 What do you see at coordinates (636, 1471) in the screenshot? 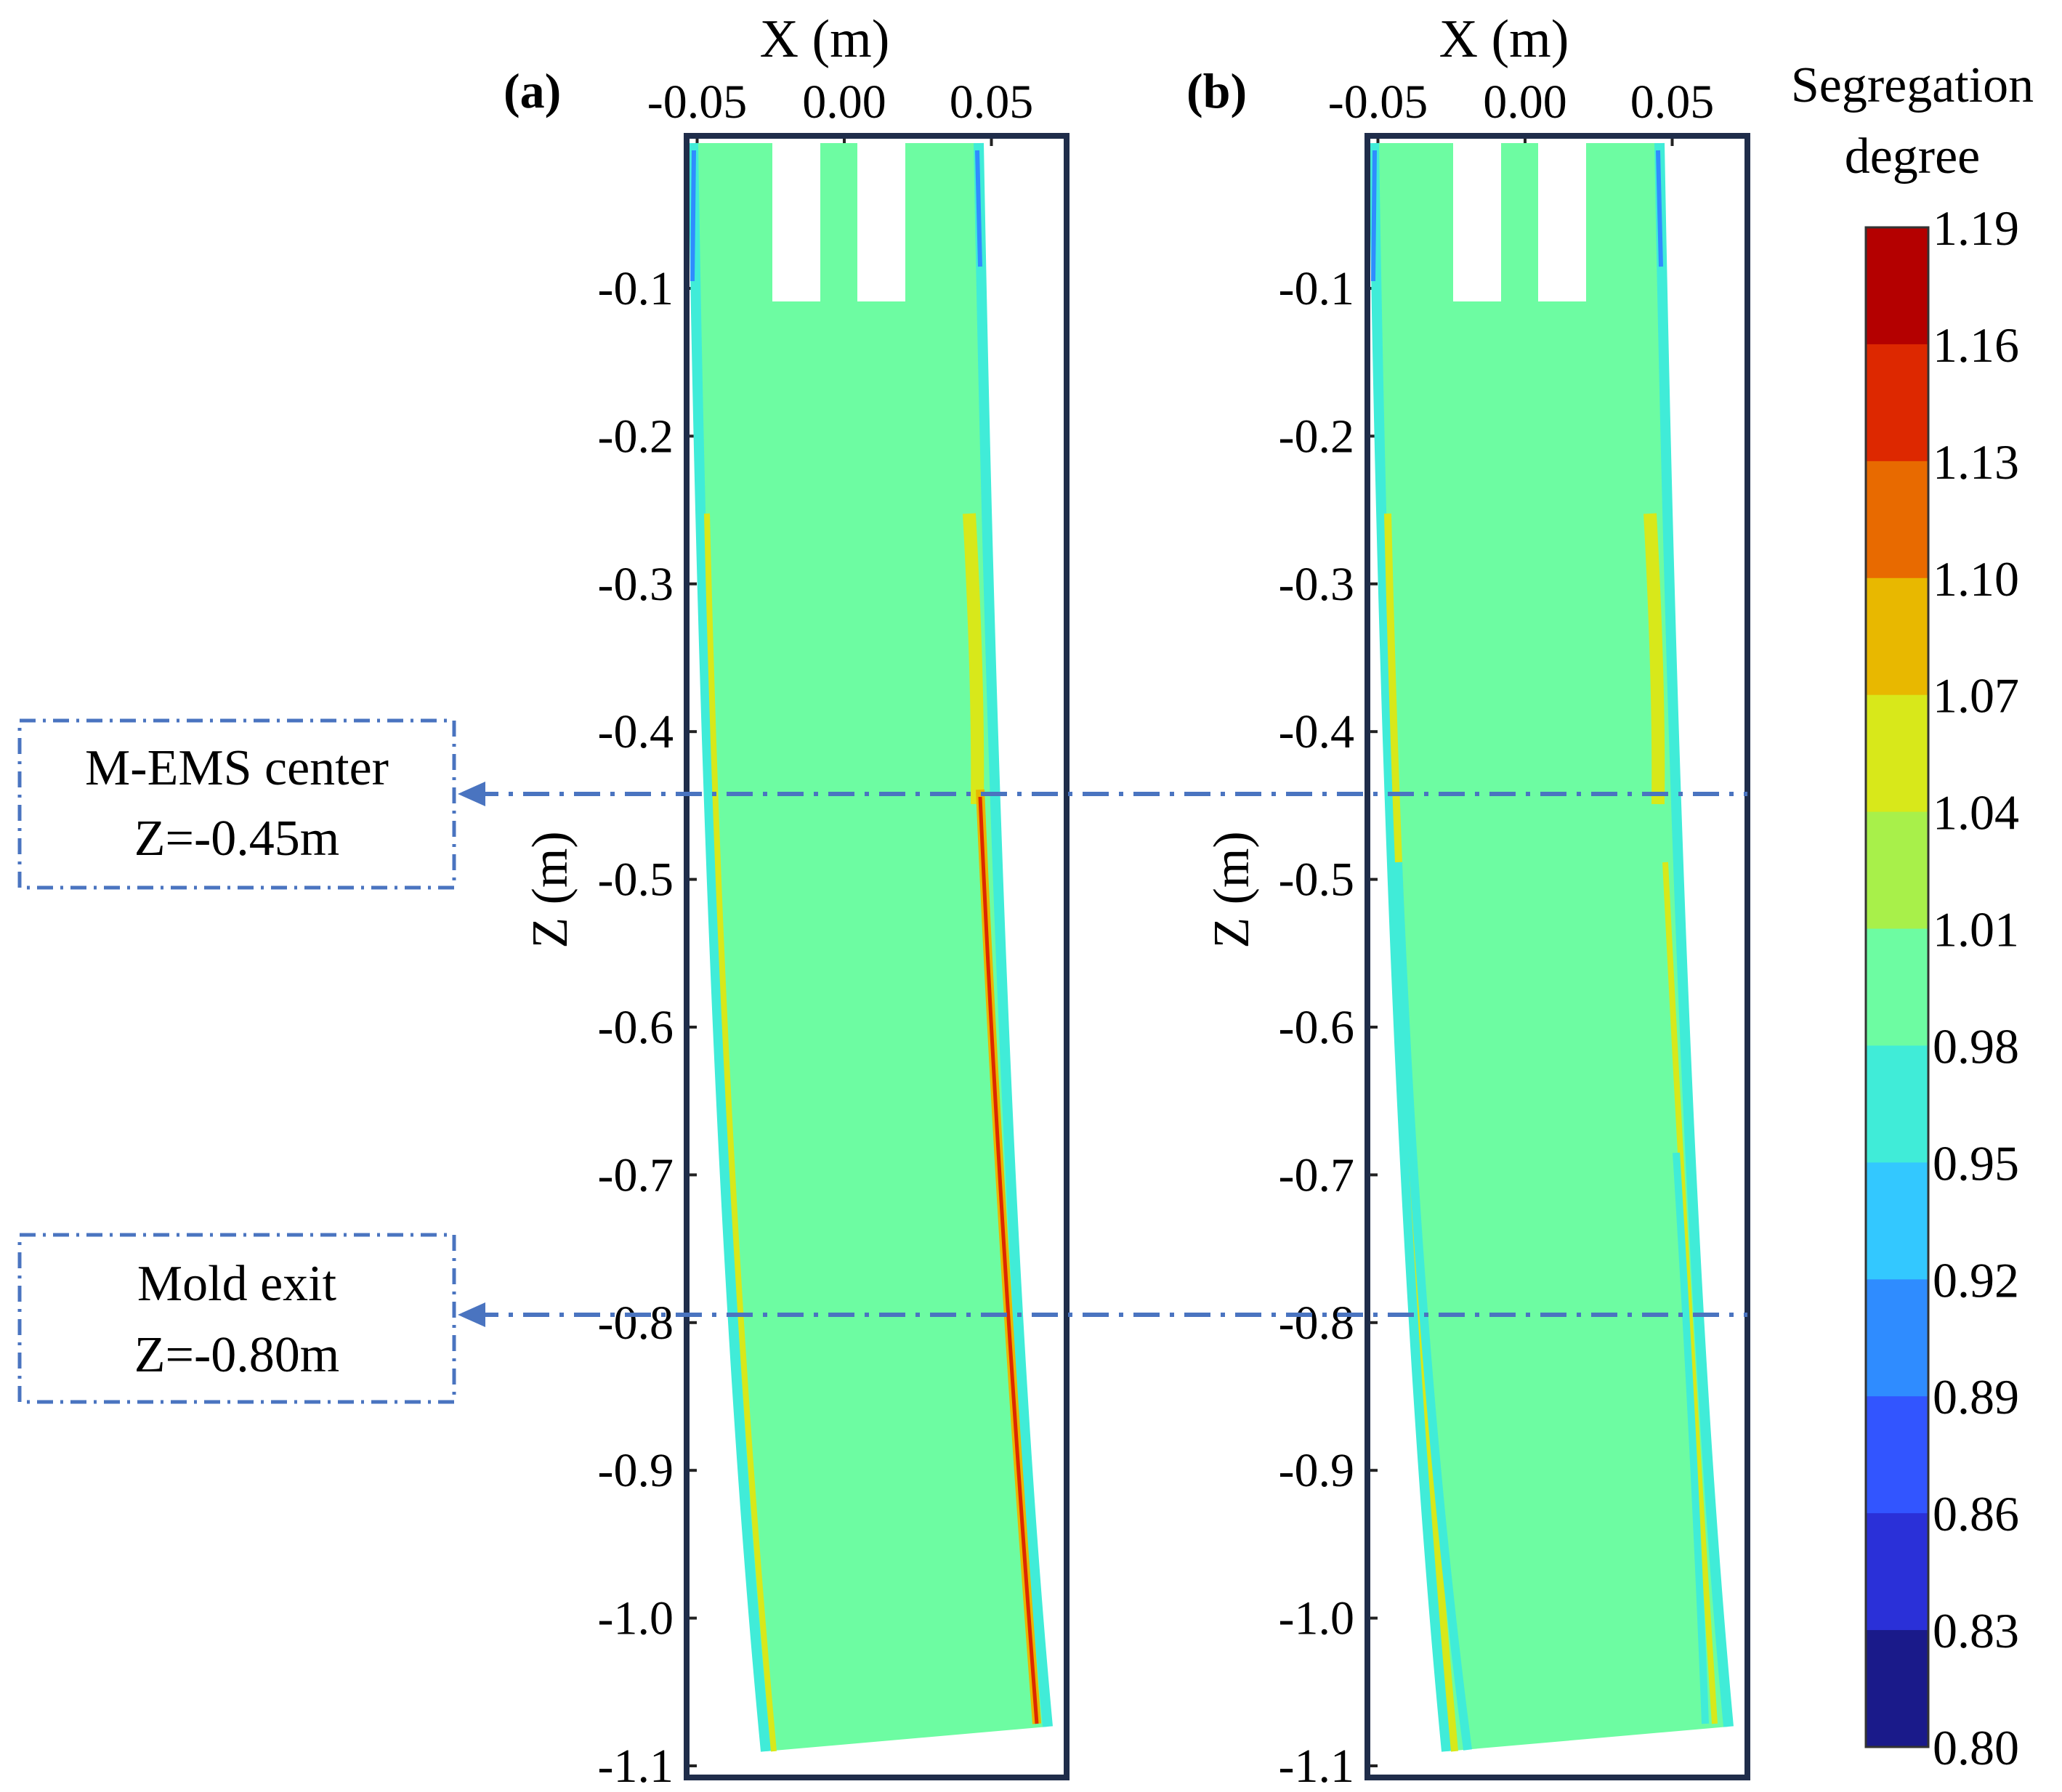
I see `panel-a-ytick-label: -0.9` at bounding box center [636, 1471].